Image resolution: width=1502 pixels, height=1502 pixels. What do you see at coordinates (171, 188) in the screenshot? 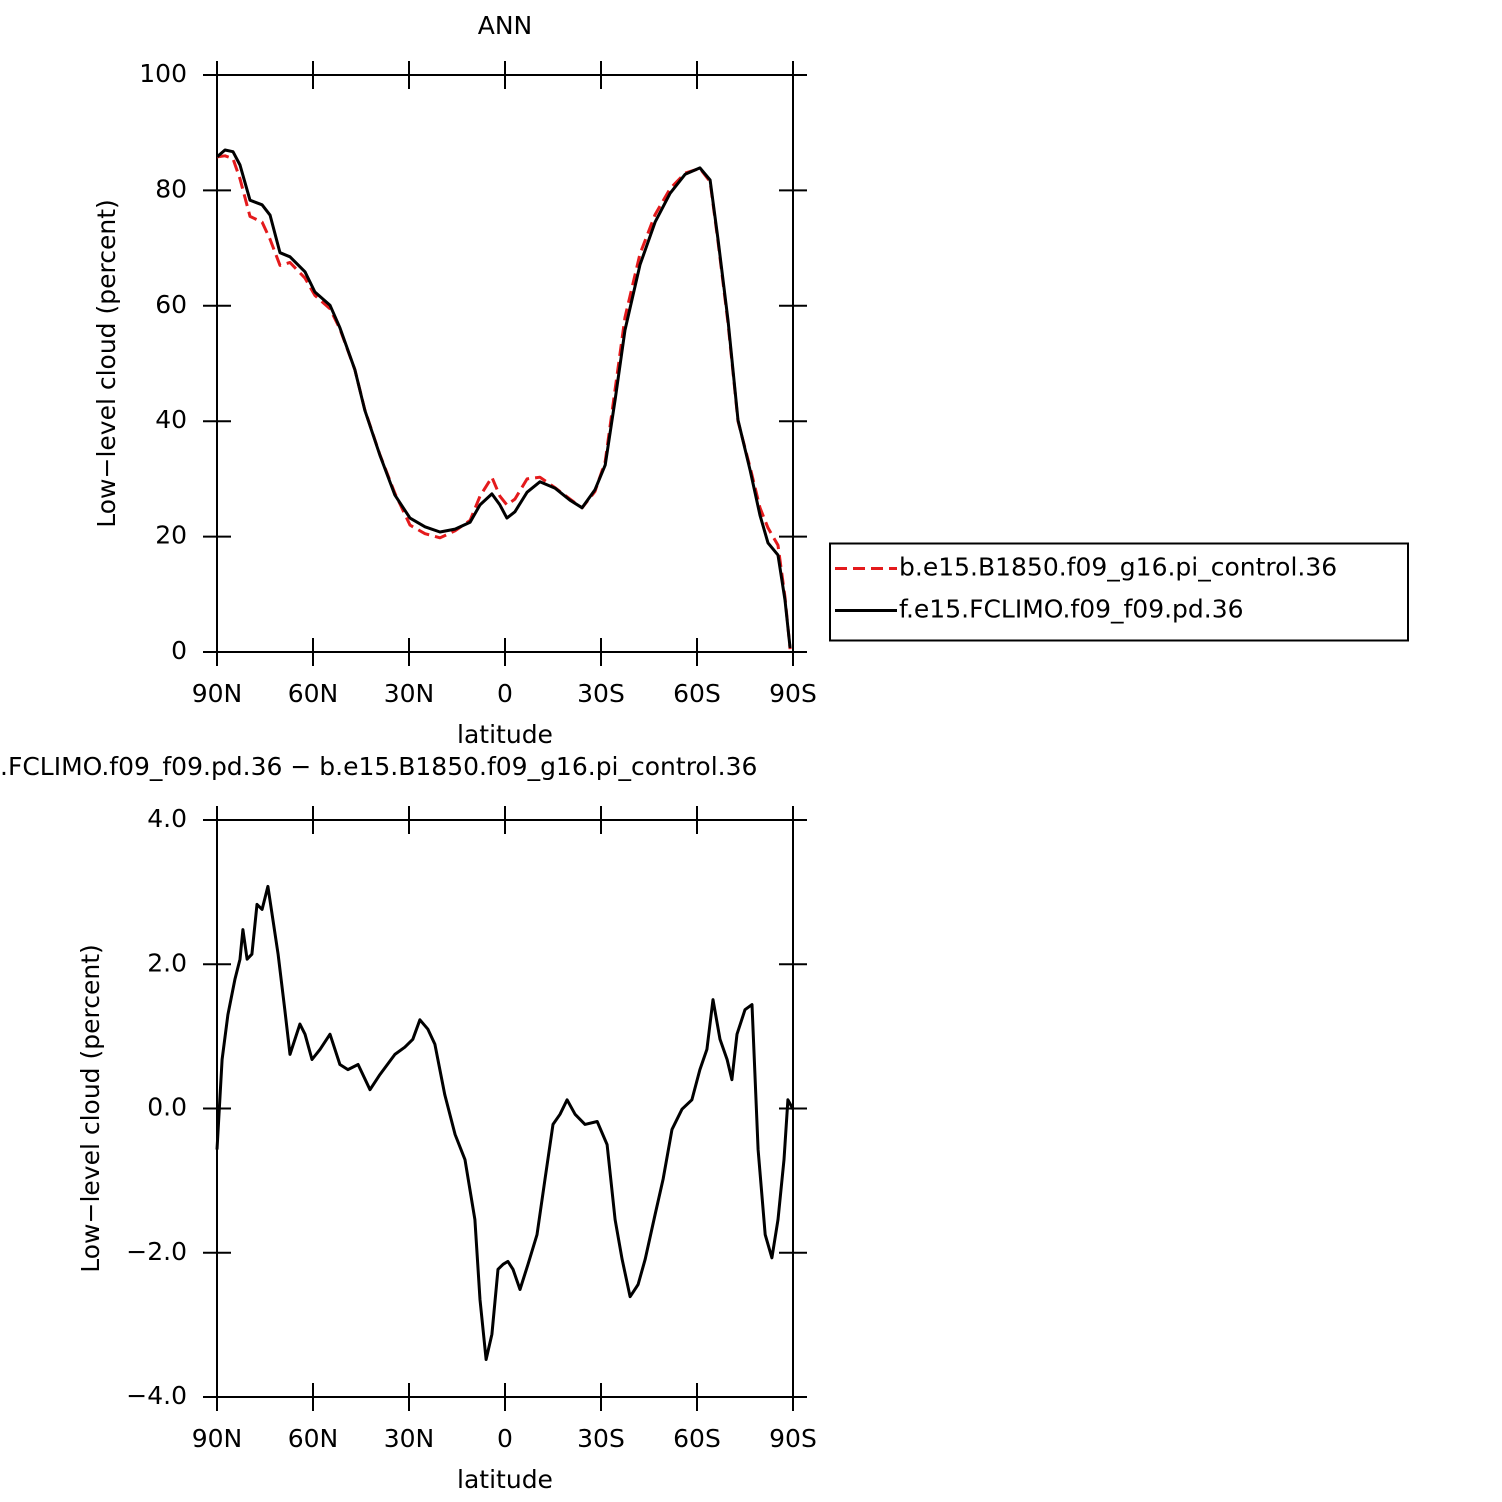
I see `y-tick-label: 80` at bounding box center [171, 188].